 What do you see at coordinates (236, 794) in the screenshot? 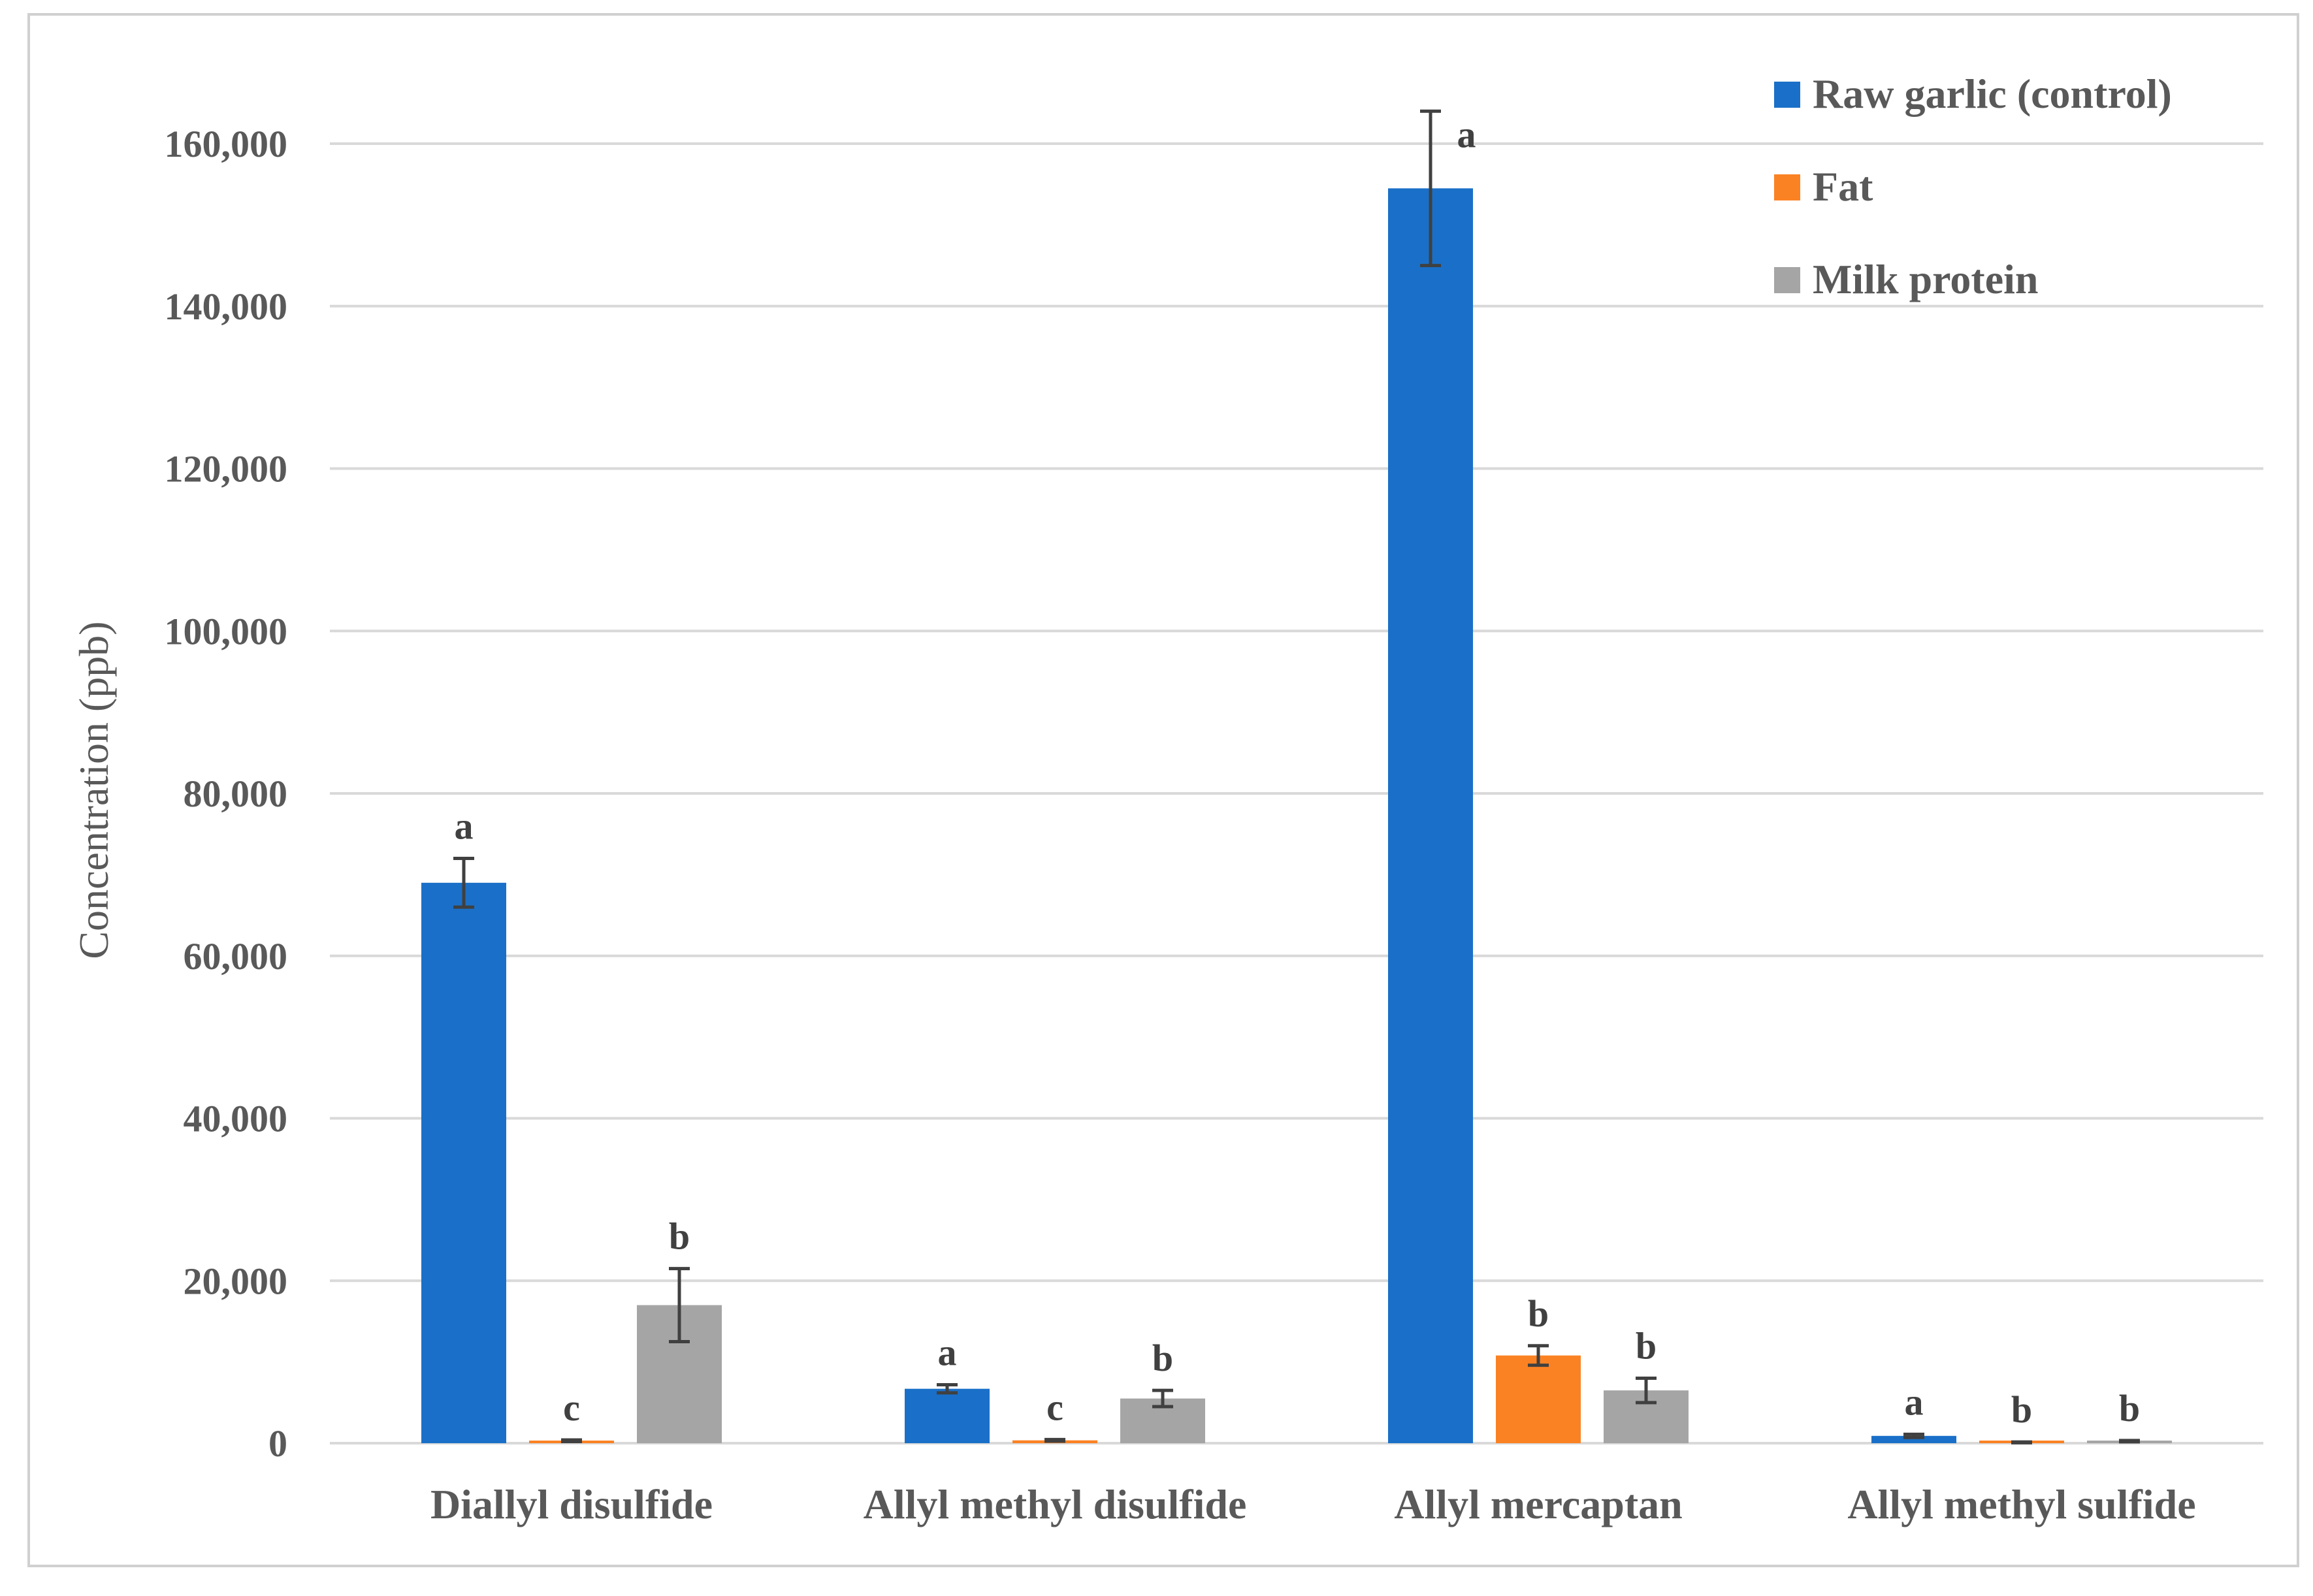
I see `y-tick-label: 80,000` at bounding box center [236, 794].